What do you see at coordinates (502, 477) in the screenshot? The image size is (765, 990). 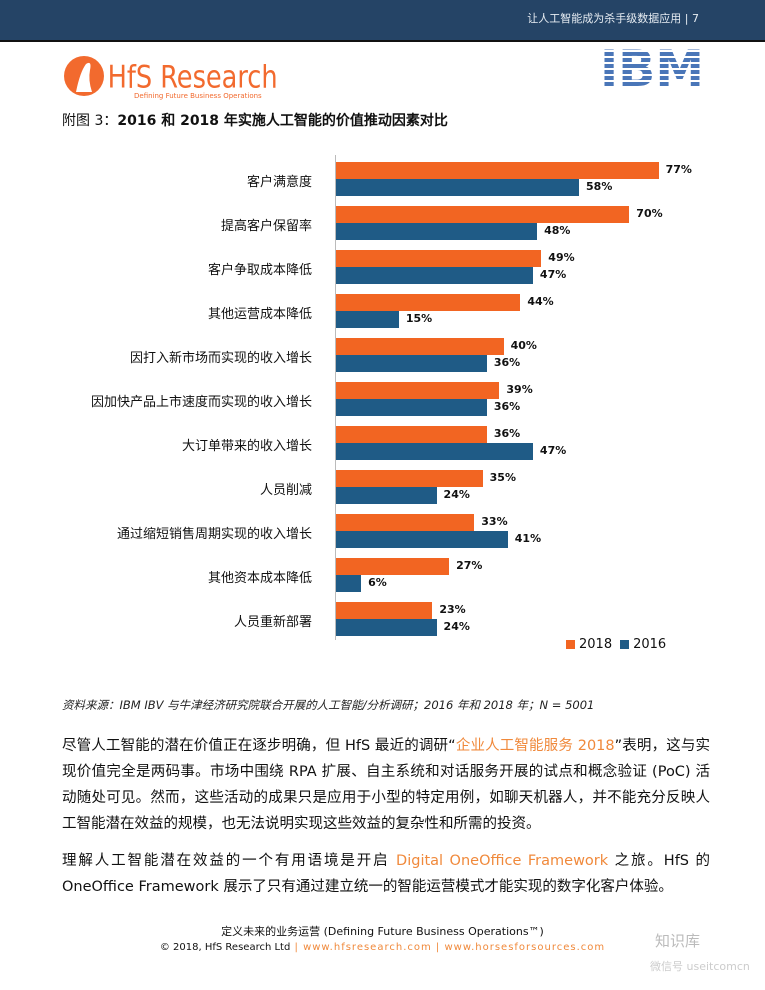 I see `data-label-2018: 35%` at bounding box center [502, 477].